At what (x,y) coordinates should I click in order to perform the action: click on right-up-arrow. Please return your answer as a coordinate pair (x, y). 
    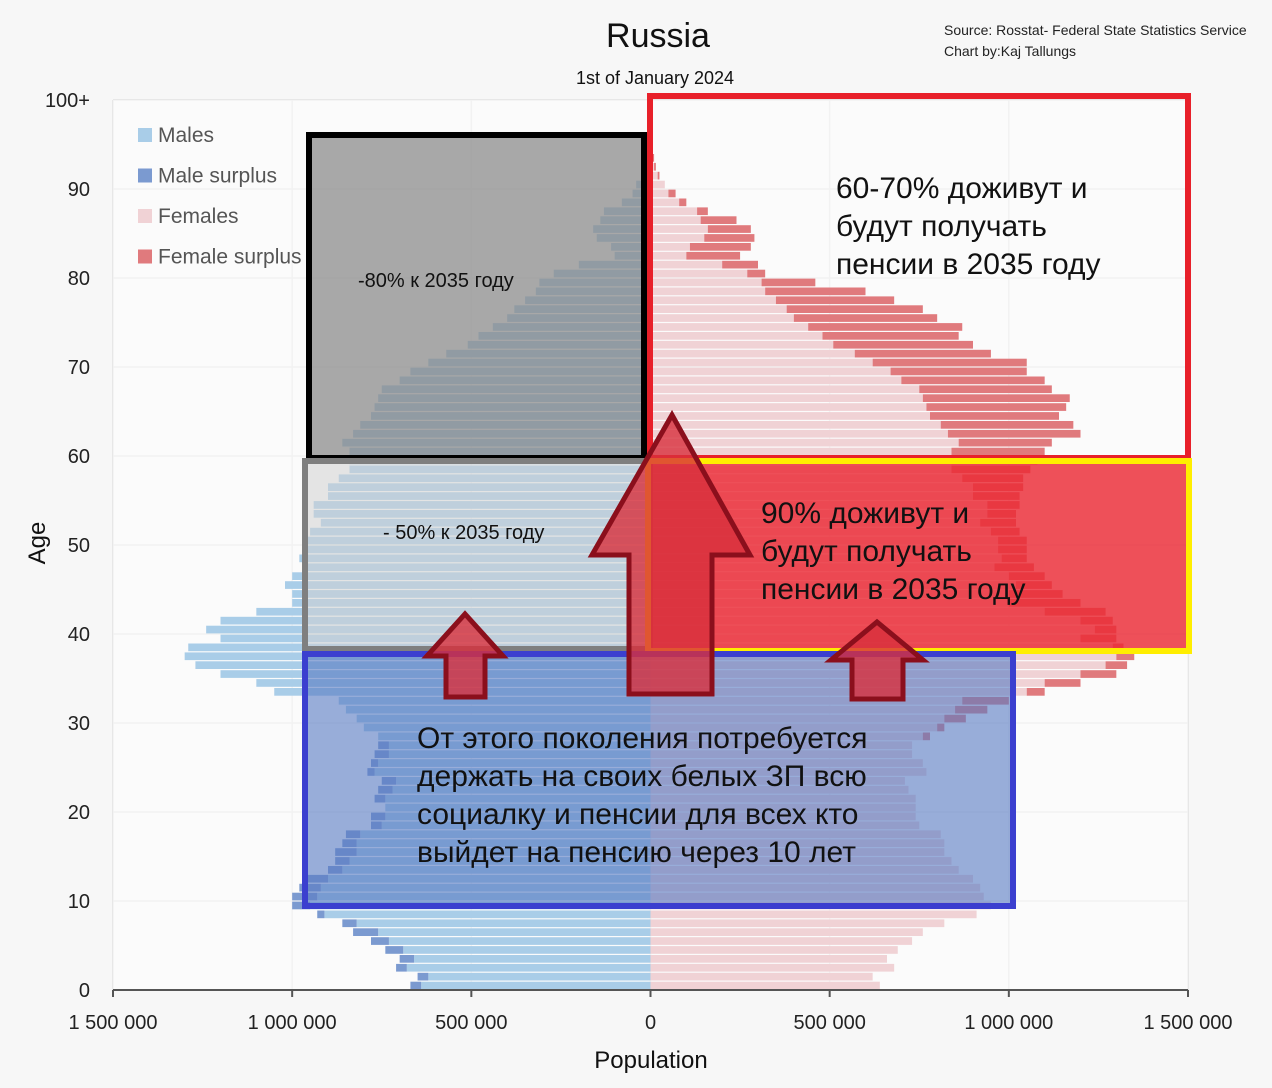
    Looking at the image, I should click on (877, 660).